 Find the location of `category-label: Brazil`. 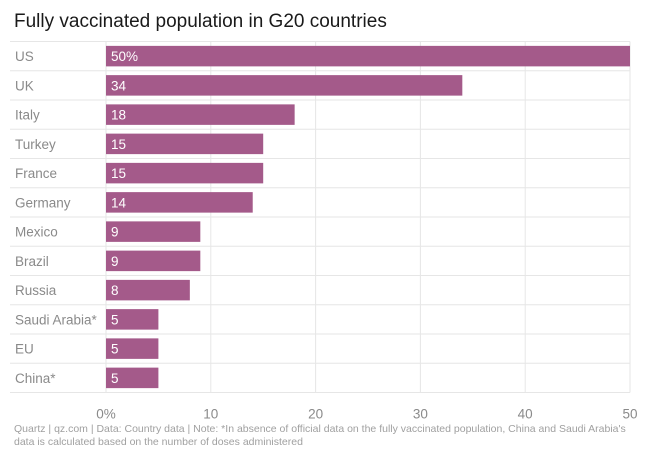

category-label: Brazil is located at coordinates (32, 261).